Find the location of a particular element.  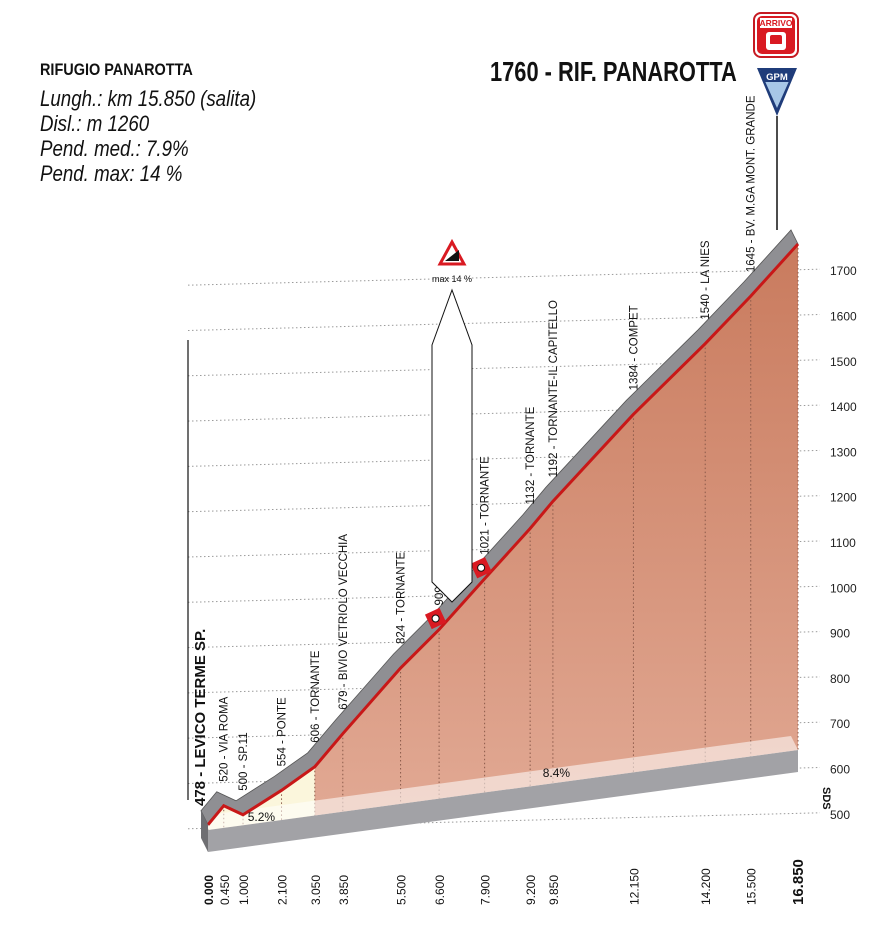

climb-average-grade: Pend. med.: 7.9% is located at coordinates (114, 148).